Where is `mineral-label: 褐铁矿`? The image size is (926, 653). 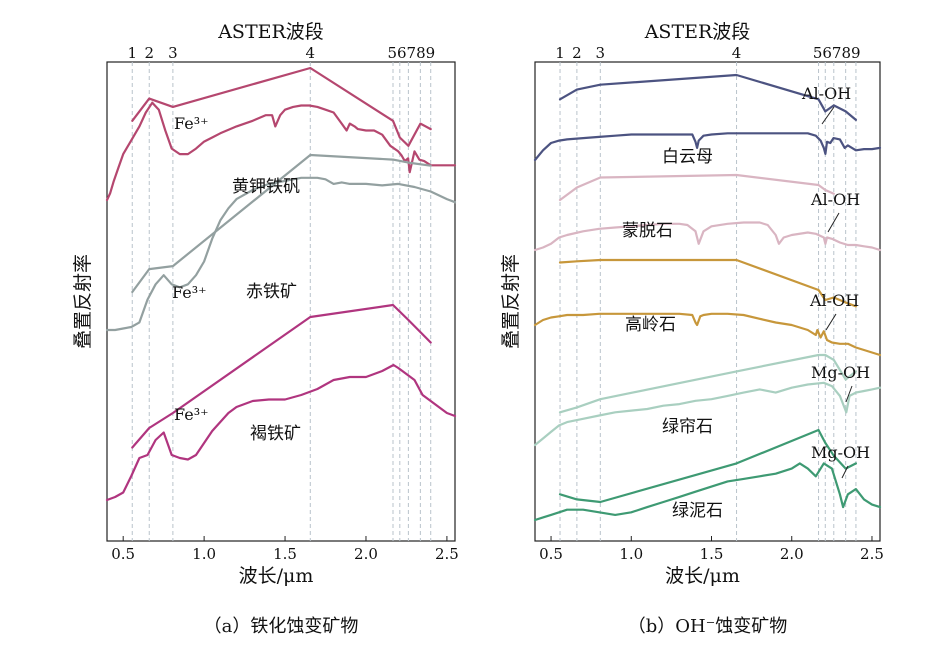 mineral-label: 褐铁矿 is located at coordinates (275, 434).